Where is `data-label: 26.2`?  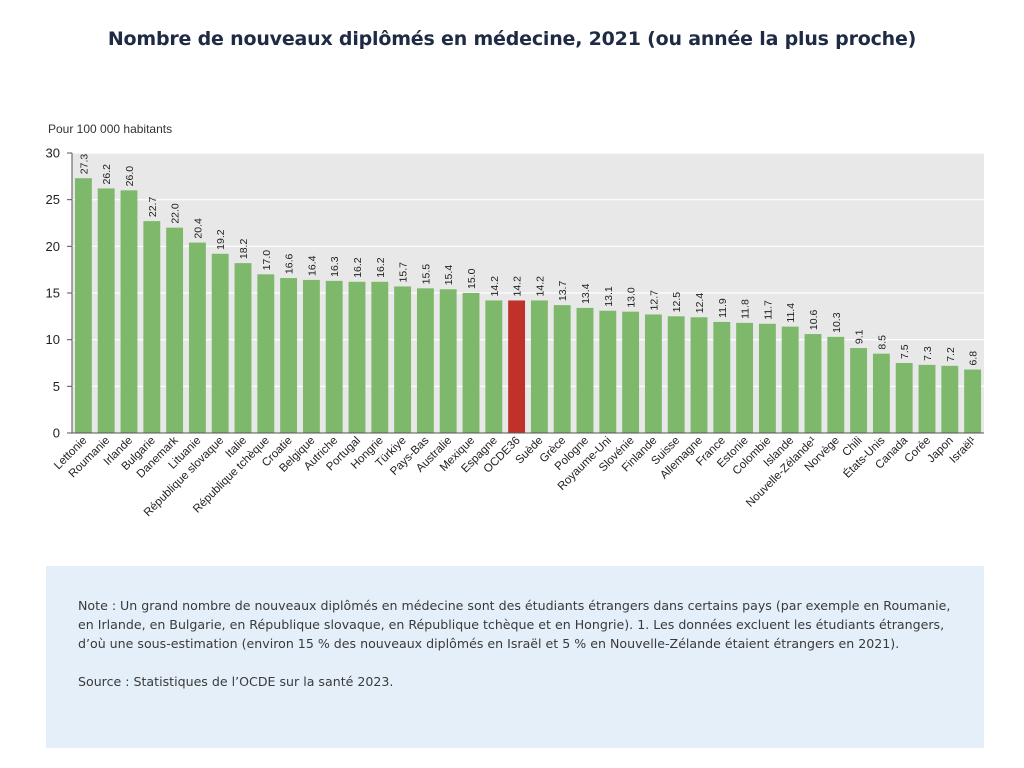
data-label: 26.2 is located at coordinates (107, 174).